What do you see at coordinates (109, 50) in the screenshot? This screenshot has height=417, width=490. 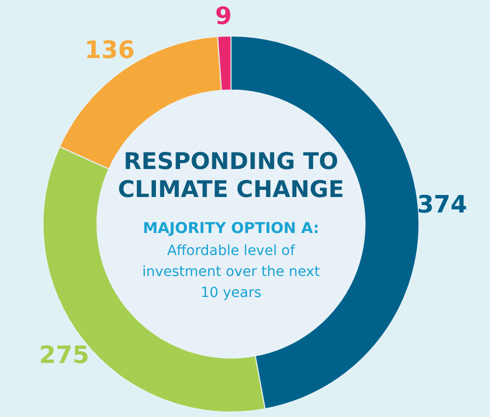 I see `data-label: 136` at bounding box center [109, 50].